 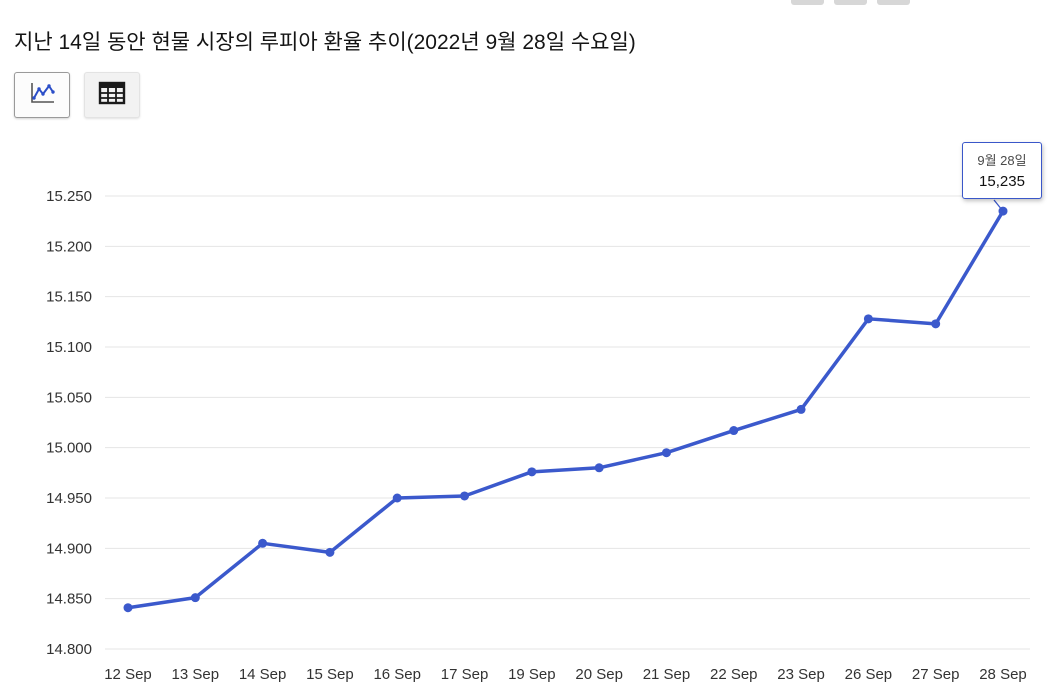 What do you see at coordinates (69, 196) in the screenshot?
I see `svg-text: 15.250` at bounding box center [69, 196].